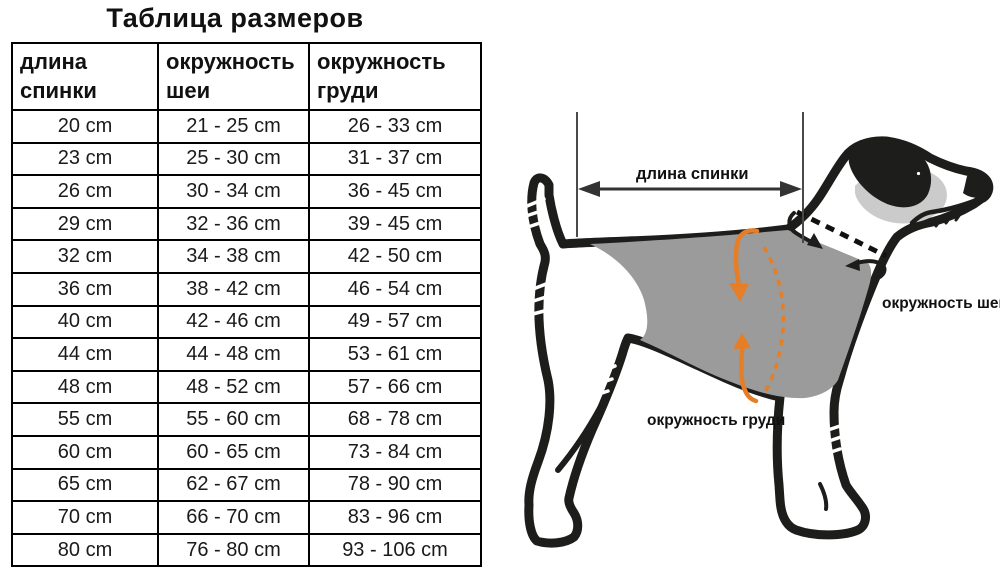 Image resolution: width=1000 pixels, height=567 pixels. What do you see at coordinates (774, 320) in the screenshot?
I see `chest-girth-dashed-arc` at bounding box center [774, 320].